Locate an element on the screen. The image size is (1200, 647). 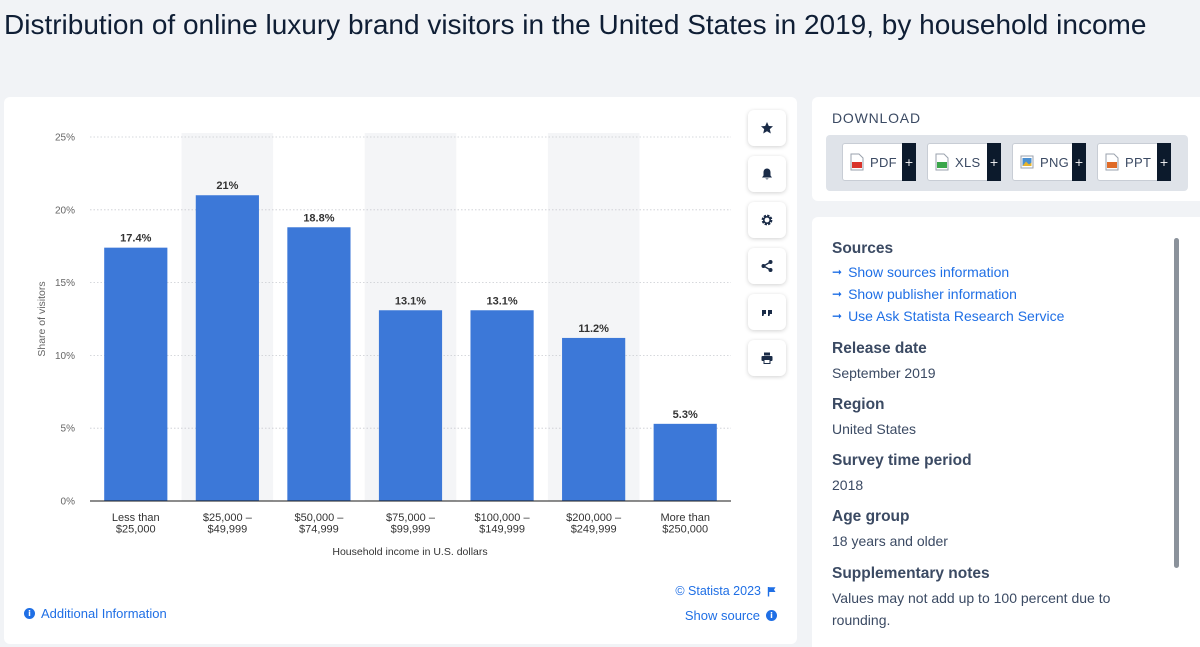
download-tray: PDF + XLS + PNG + PPT + is located at coordinates (1007, 163).